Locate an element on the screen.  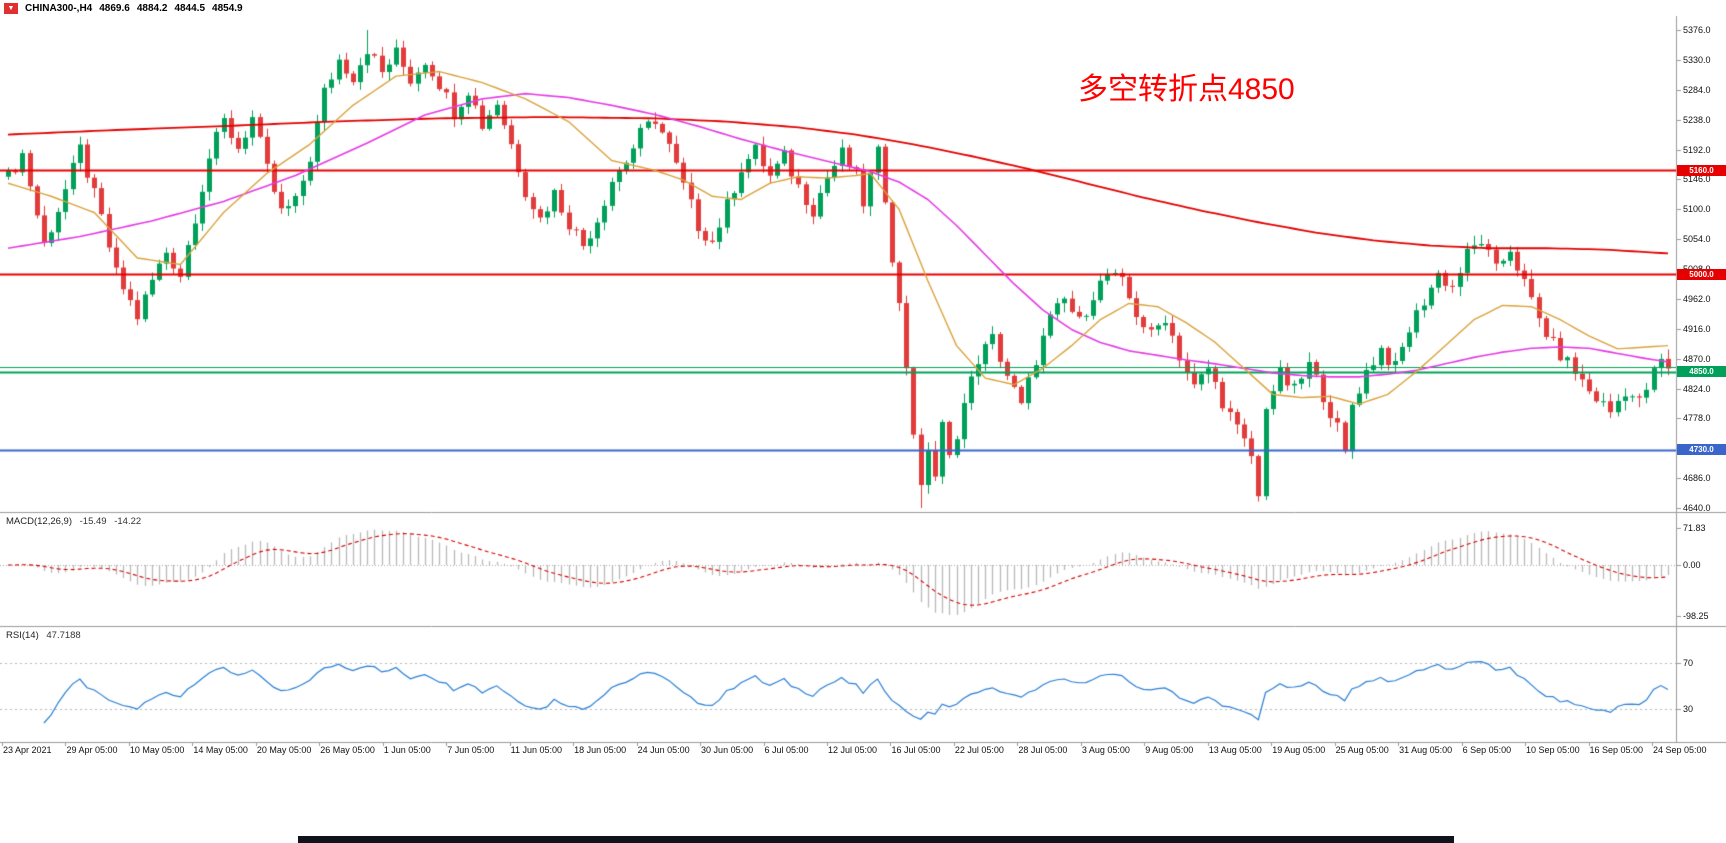
rsi-label: RSI(14) is located at coordinates (22, 635).